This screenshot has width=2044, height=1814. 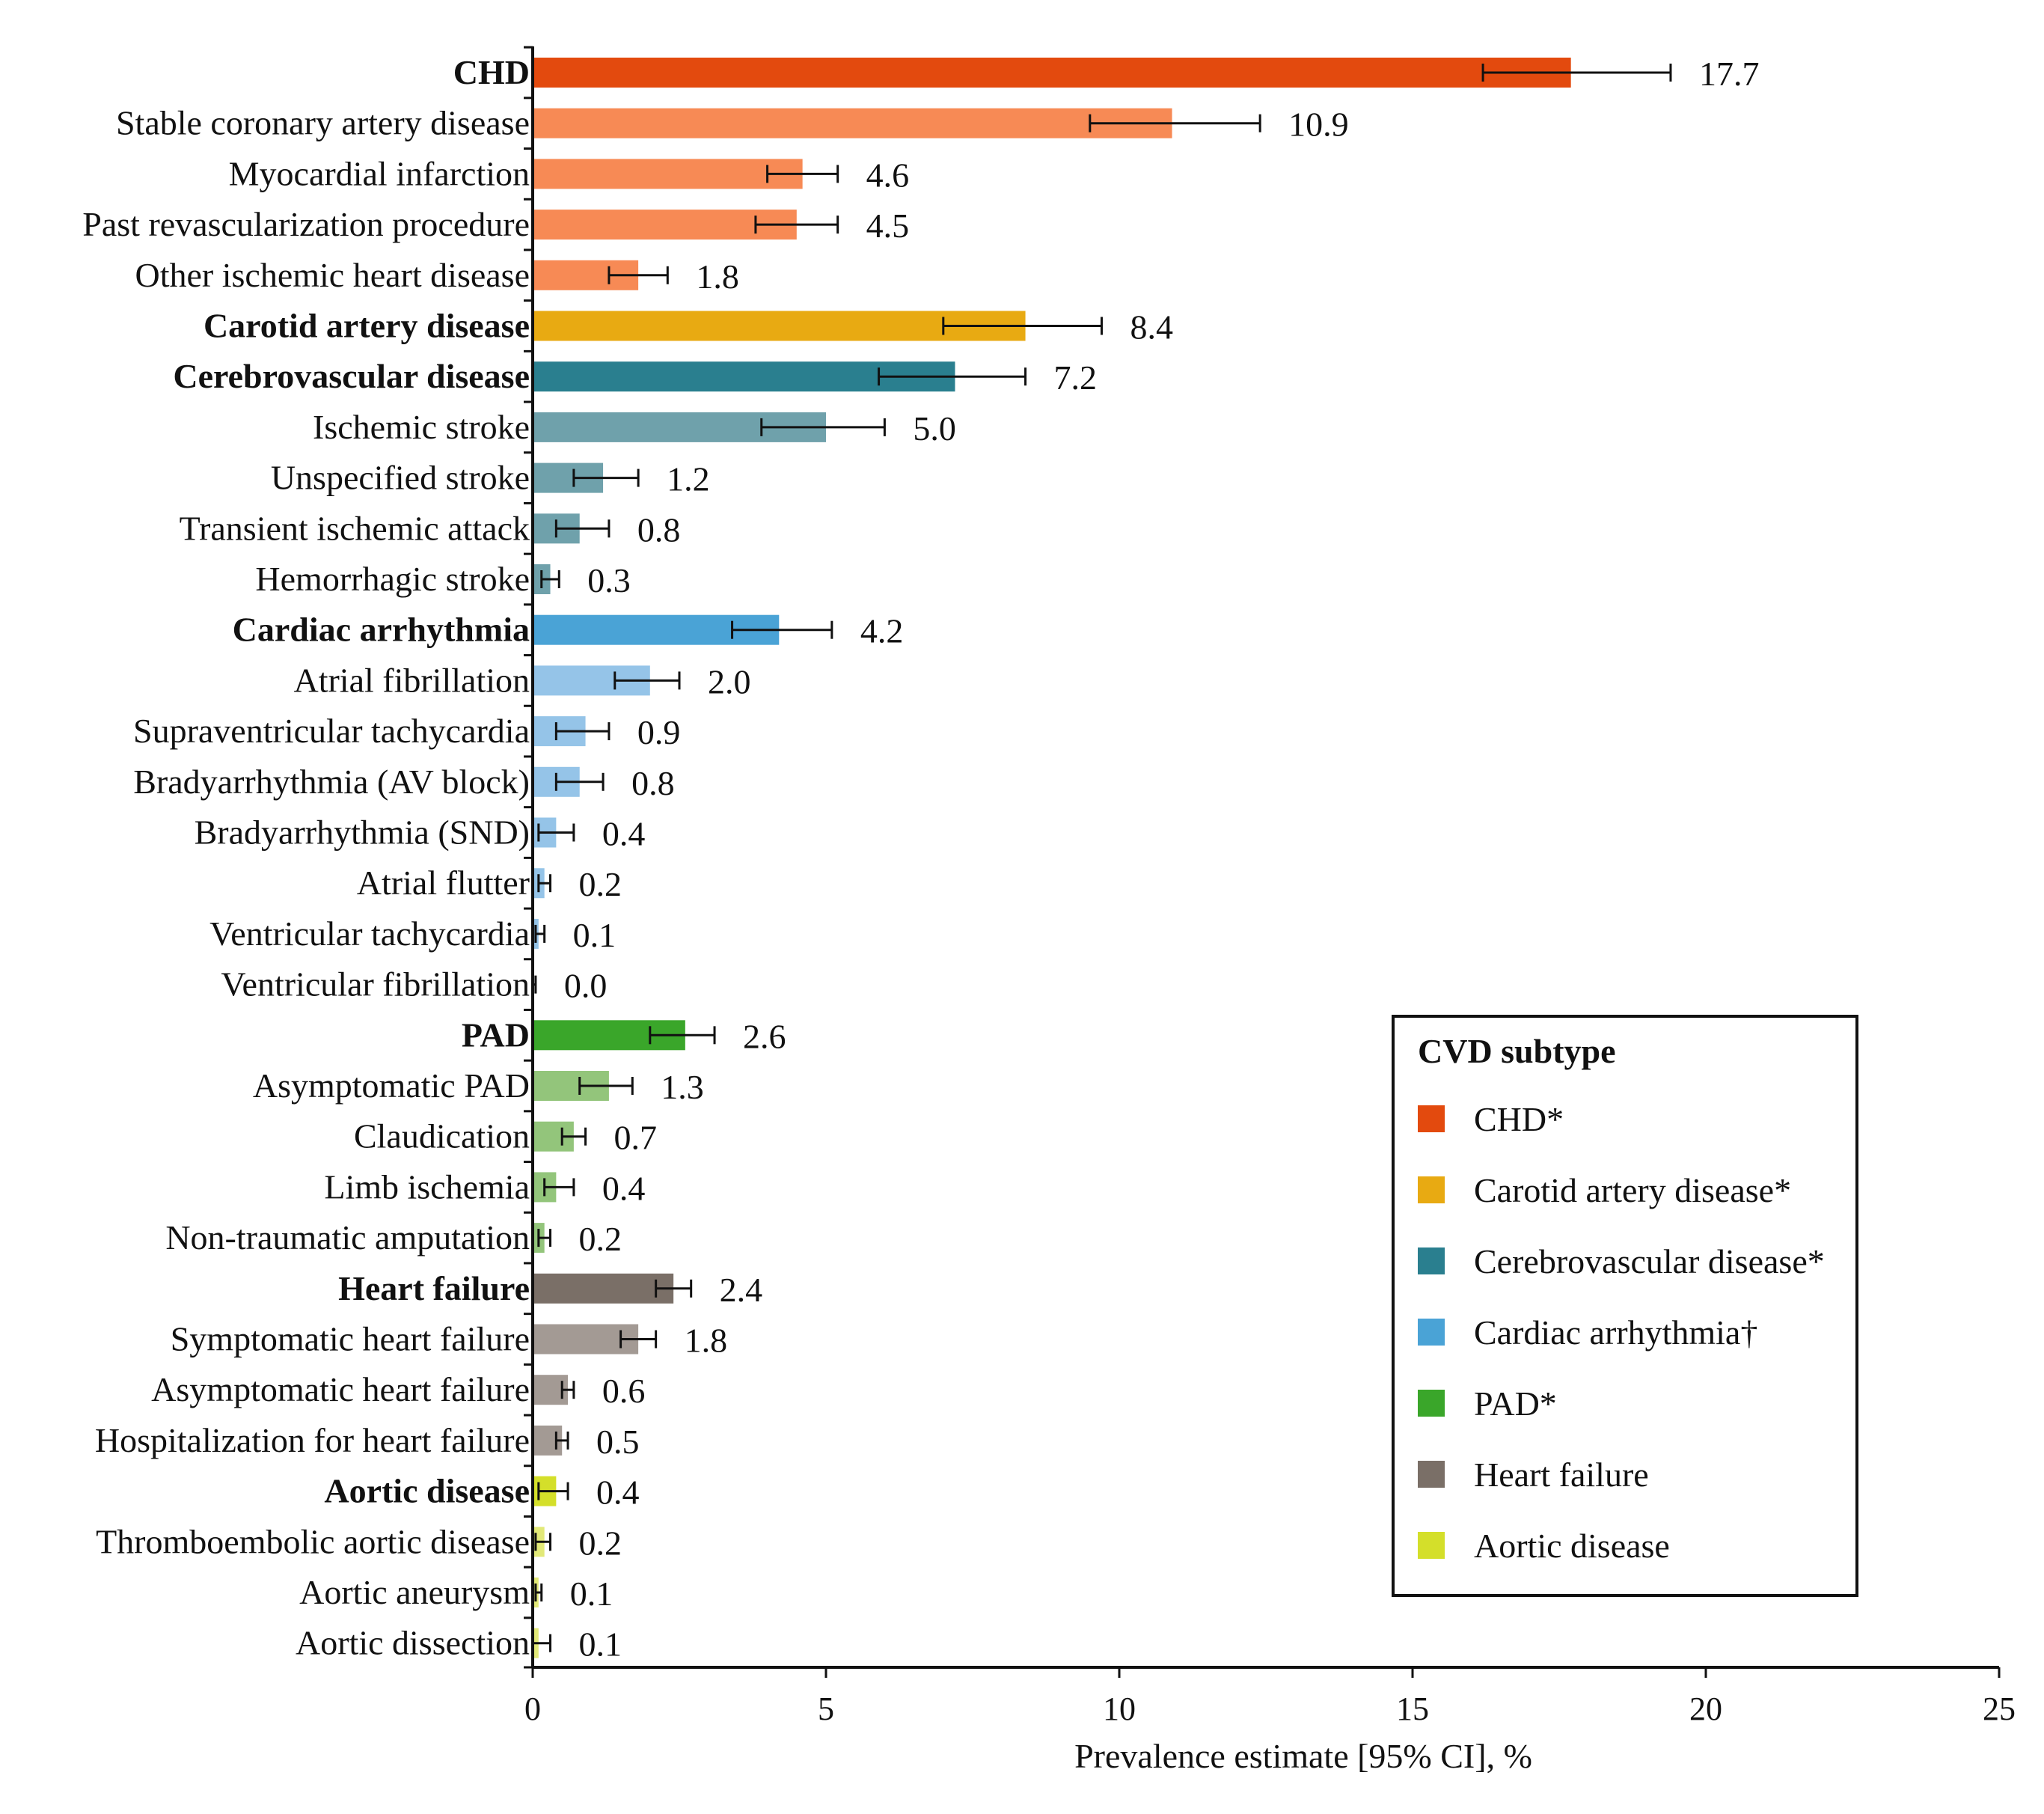 What do you see at coordinates (355, 528) in the screenshot?
I see `category-label: Transient ischemic attack` at bounding box center [355, 528].